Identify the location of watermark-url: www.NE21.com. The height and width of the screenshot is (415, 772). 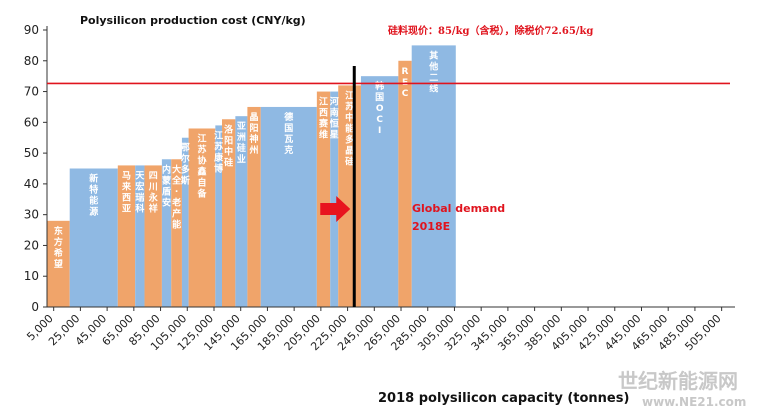
(694, 402).